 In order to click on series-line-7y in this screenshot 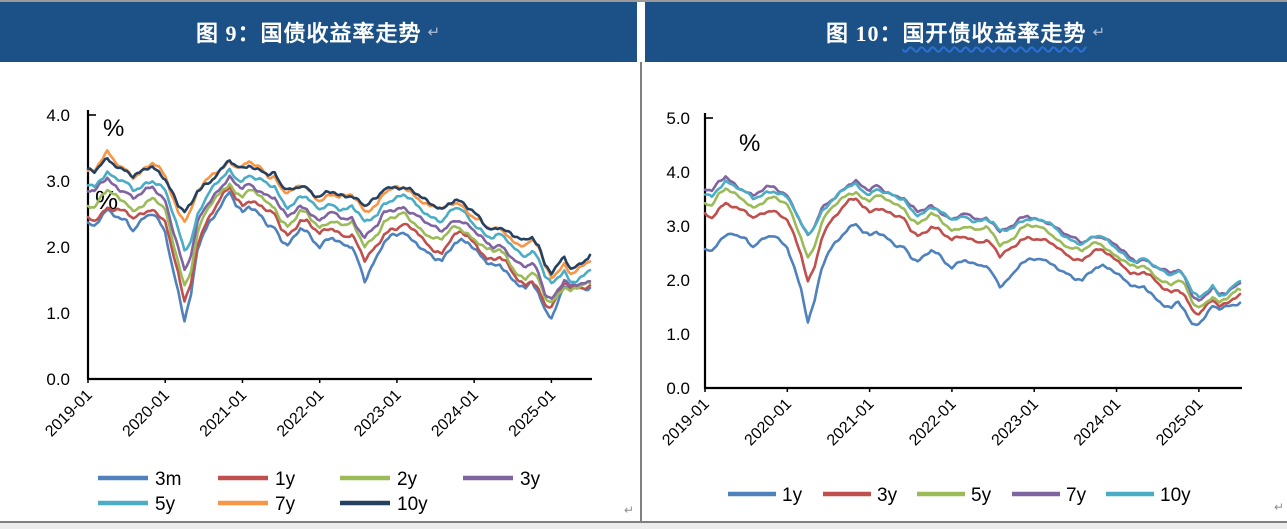, I will do `click(339, 214)`.